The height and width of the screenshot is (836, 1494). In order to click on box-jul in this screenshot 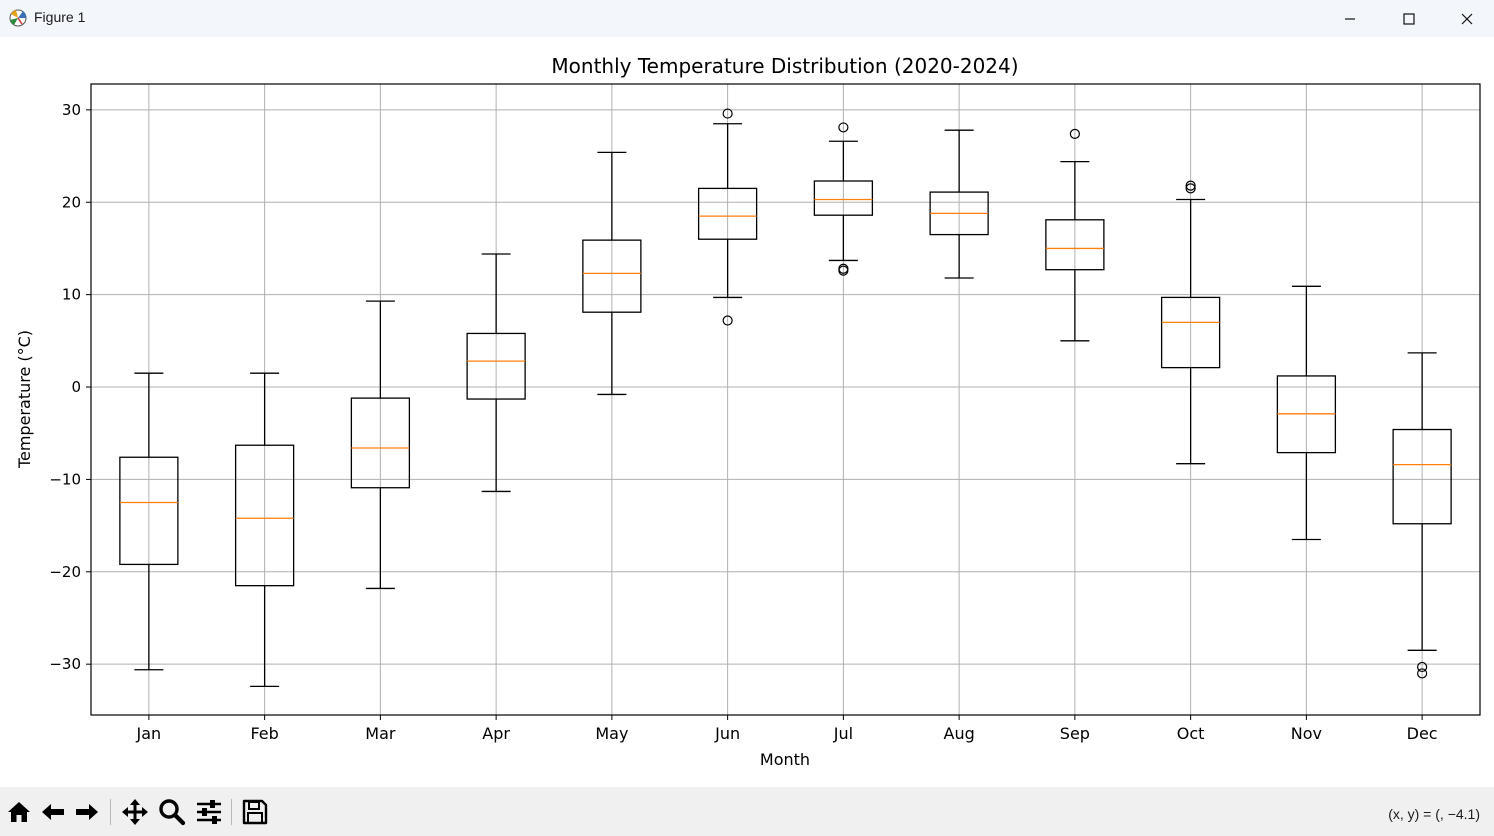, I will do `click(843, 199)`.